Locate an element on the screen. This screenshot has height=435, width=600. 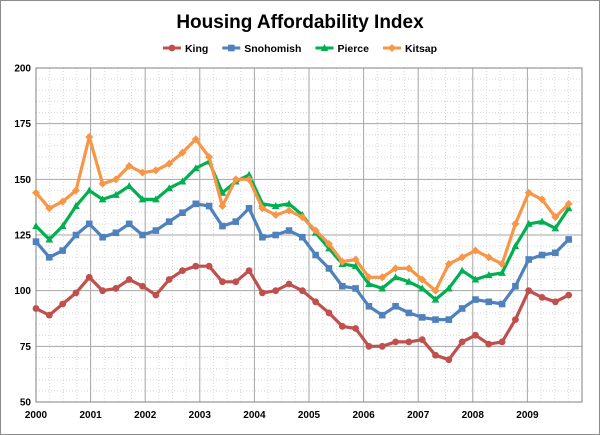
legend-item-king: King is located at coordinates (185, 49).